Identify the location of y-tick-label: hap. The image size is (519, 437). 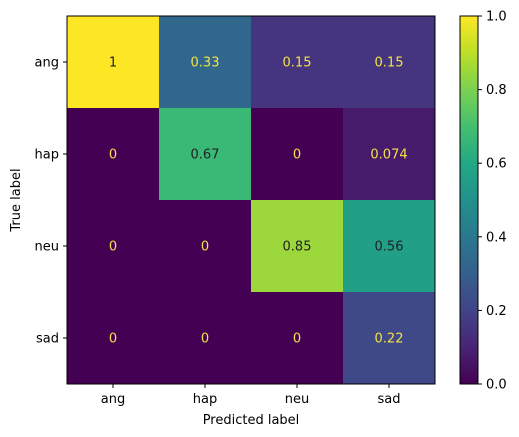
(47, 155).